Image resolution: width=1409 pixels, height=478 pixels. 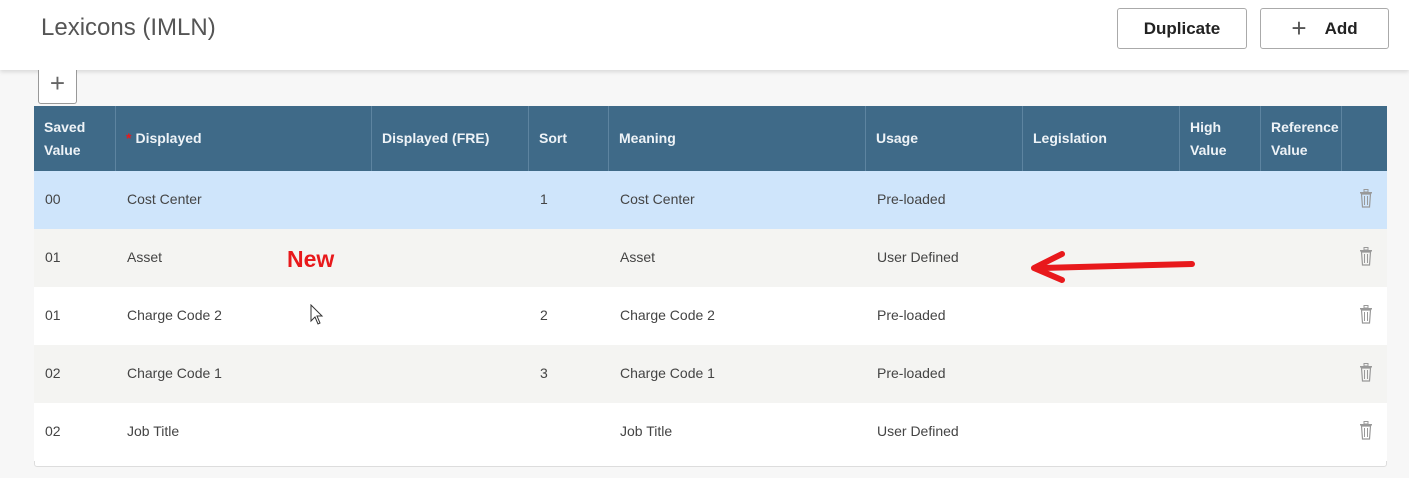 What do you see at coordinates (710, 200) in the screenshot?
I see `table-row: 00 Cost Center 1 Cost Center Pre-loaded` at bounding box center [710, 200].